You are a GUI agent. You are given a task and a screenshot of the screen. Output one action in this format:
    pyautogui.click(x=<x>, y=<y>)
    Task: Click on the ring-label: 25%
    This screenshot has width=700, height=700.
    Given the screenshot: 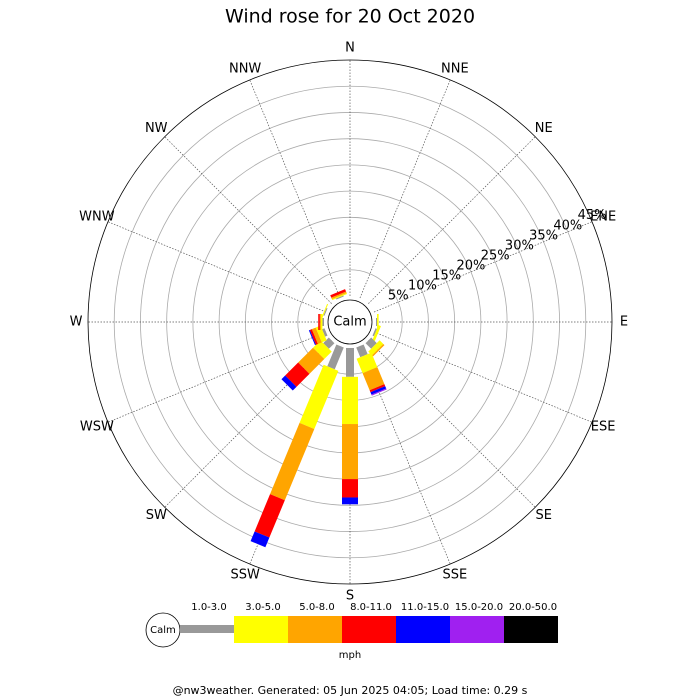 What is the action you would take?
    pyautogui.click(x=495, y=255)
    